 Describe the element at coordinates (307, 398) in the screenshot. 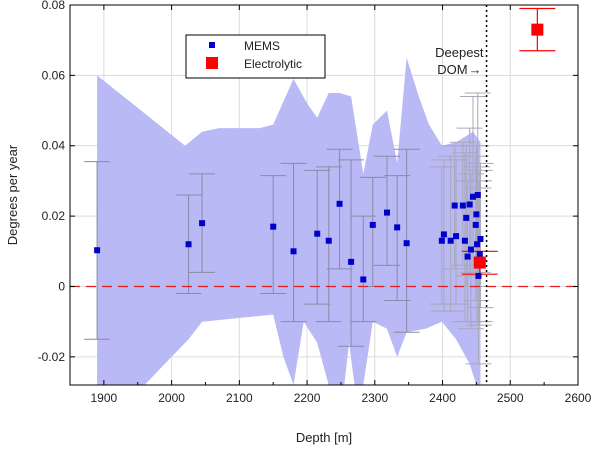

I see `x-tick-label: 2200` at that location.